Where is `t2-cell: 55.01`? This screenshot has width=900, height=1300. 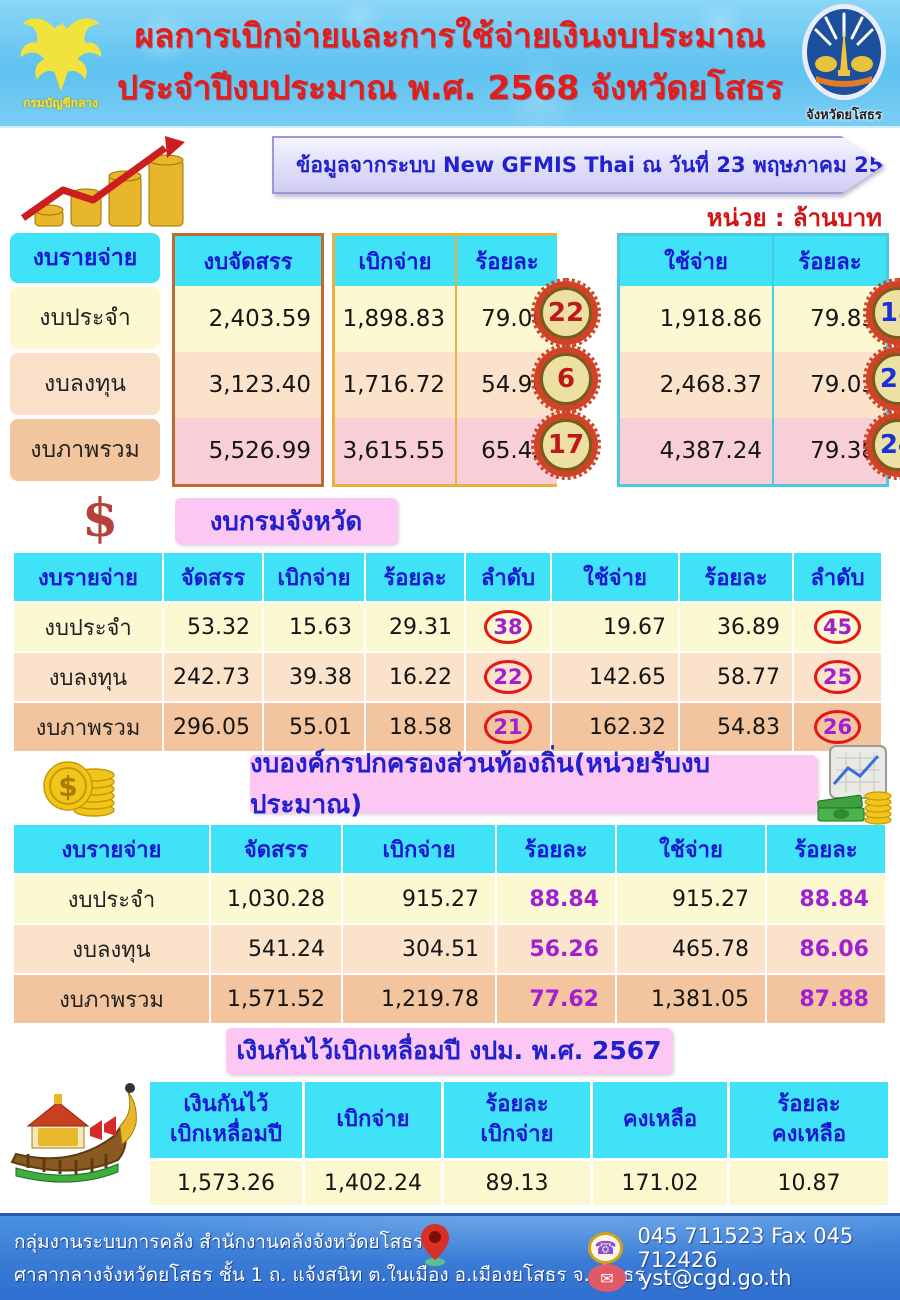 t2-cell: 55.01 is located at coordinates (314, 727).